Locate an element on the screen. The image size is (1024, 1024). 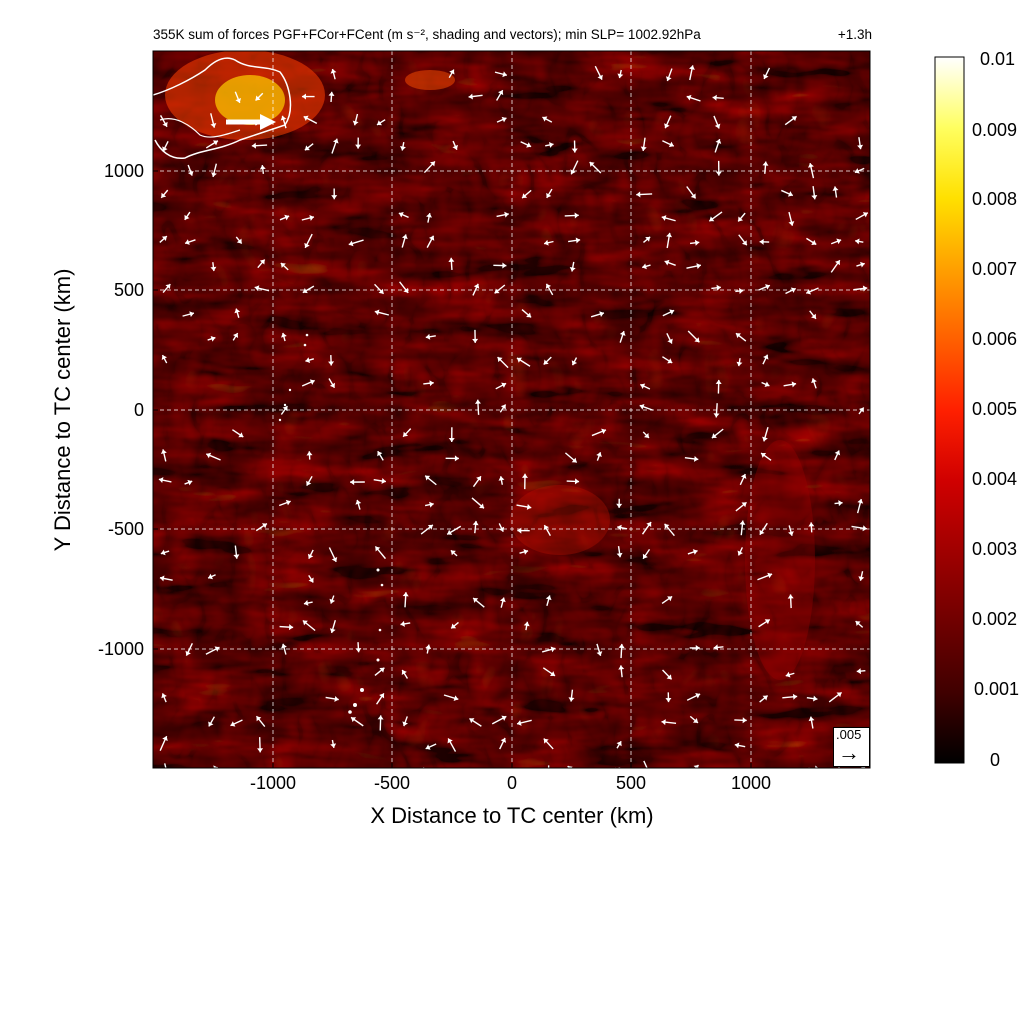
ytick-label: 0 is located at coordinates (139, 410).